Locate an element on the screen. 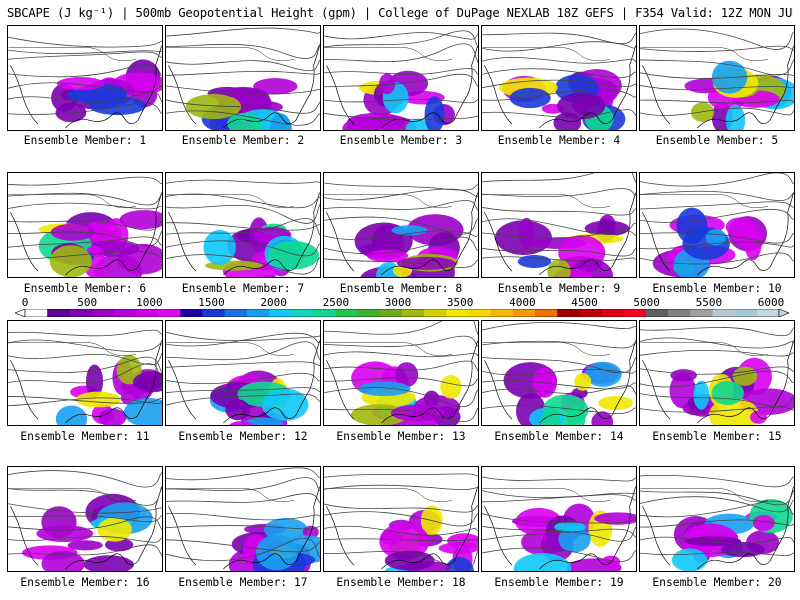 The width and height of the screenshot is (800, 600). ensemble-member-label: Ensemble Member: 18 is located at coordinates (401, 582).